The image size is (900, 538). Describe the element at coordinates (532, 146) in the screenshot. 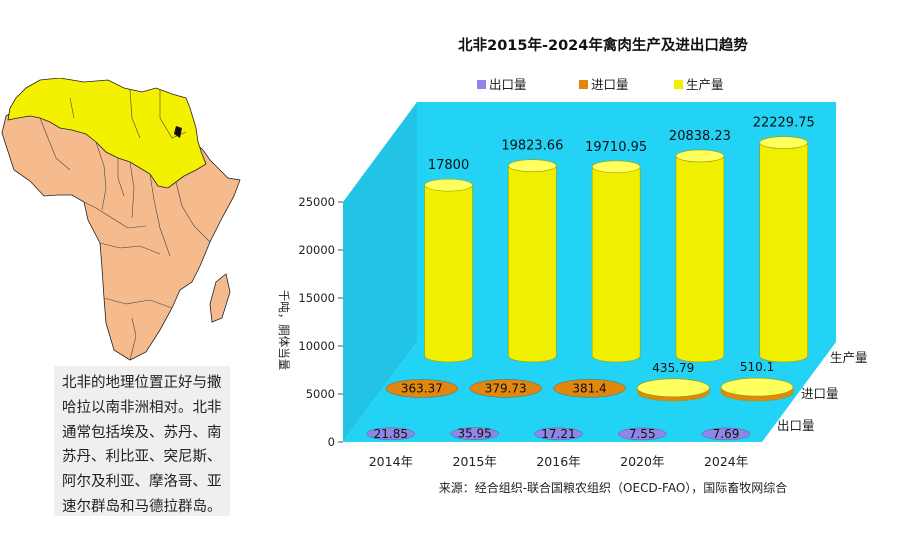

I see `data-label: 19823.66` at that location.